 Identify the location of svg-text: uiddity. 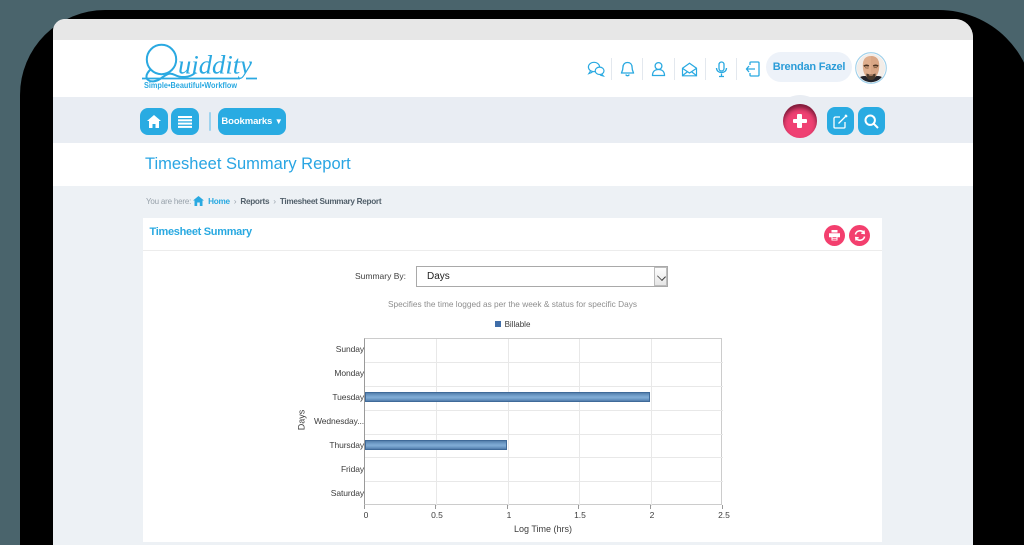
(215, 65).